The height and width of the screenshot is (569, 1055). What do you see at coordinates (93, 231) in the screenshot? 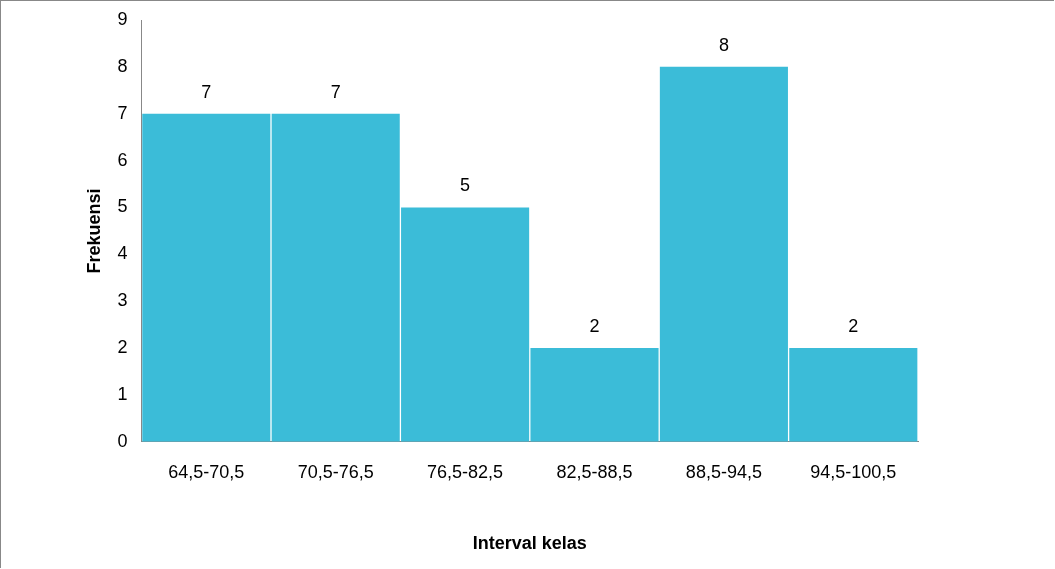
I see `y-axis-title: Frekuensi` at bounding box center [93, 231].